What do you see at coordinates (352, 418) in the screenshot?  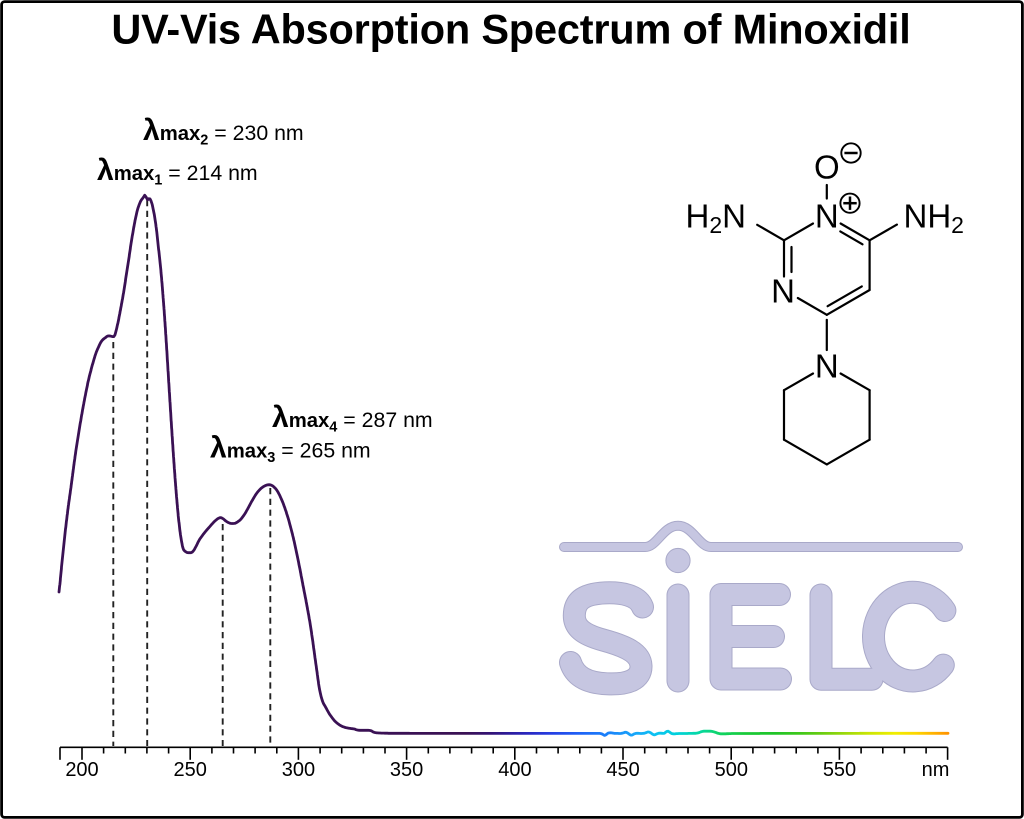 I see `svg-text: λmax4 = 287 nm` at bounding box center [352, 418].